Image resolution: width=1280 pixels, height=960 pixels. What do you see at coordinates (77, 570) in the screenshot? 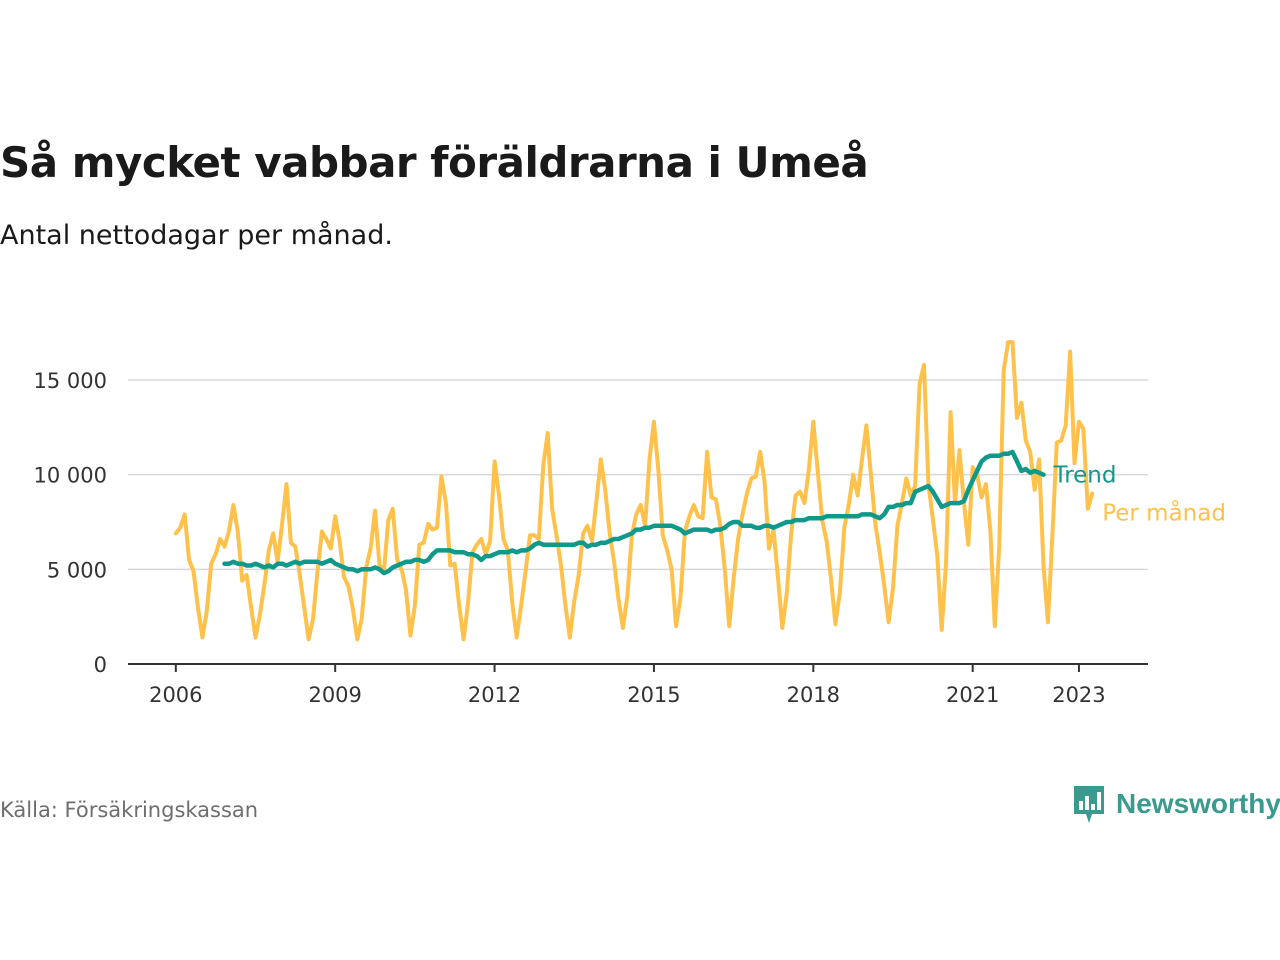
I see `y-tick-label: 5 000` at bounding box center [77, 570].